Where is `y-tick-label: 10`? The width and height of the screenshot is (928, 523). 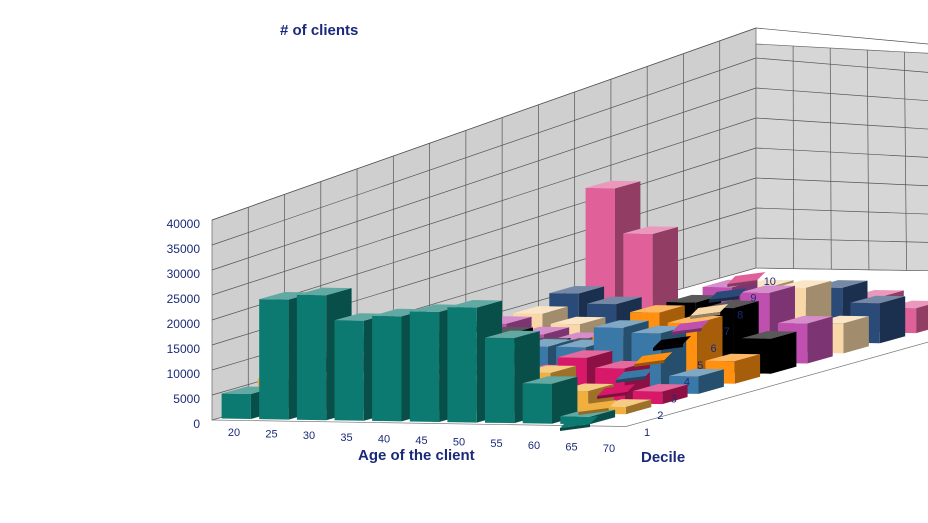
y-tick-label: 10 is located at coordinates (770, 282).